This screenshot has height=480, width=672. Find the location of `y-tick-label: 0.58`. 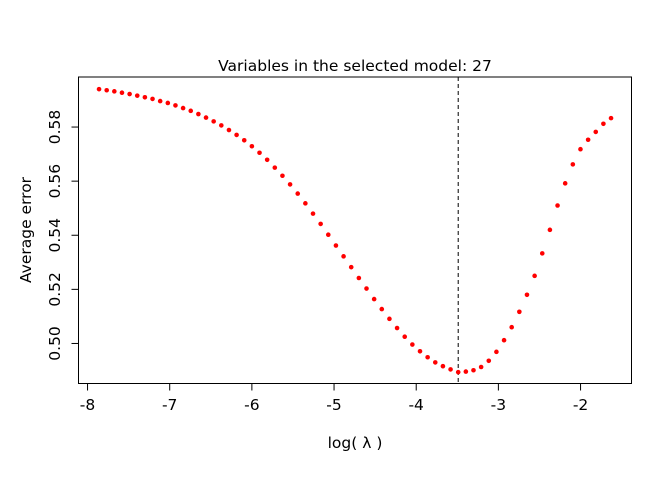

y-tick-label: 0.58 is located at coordinates (55, 127).